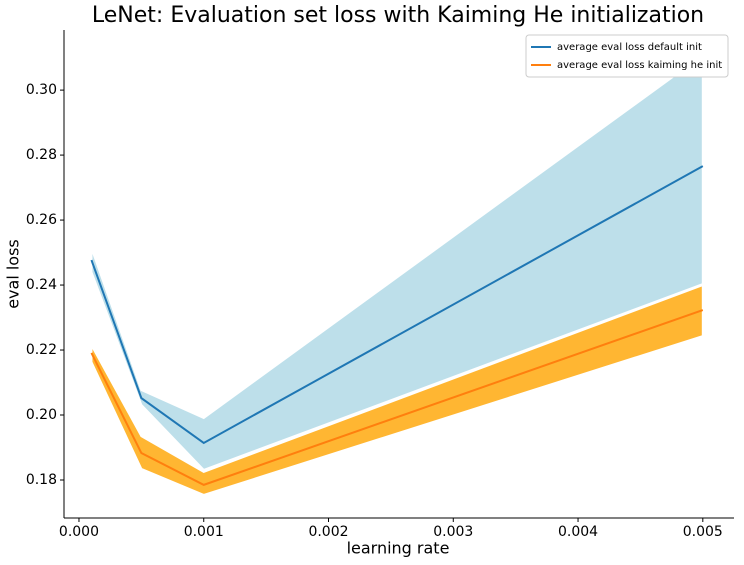  What do you see at coordinates (204, 532) in the screenshot?
I see `x-tick-label: 0.001` at bounding box center [204, 532].